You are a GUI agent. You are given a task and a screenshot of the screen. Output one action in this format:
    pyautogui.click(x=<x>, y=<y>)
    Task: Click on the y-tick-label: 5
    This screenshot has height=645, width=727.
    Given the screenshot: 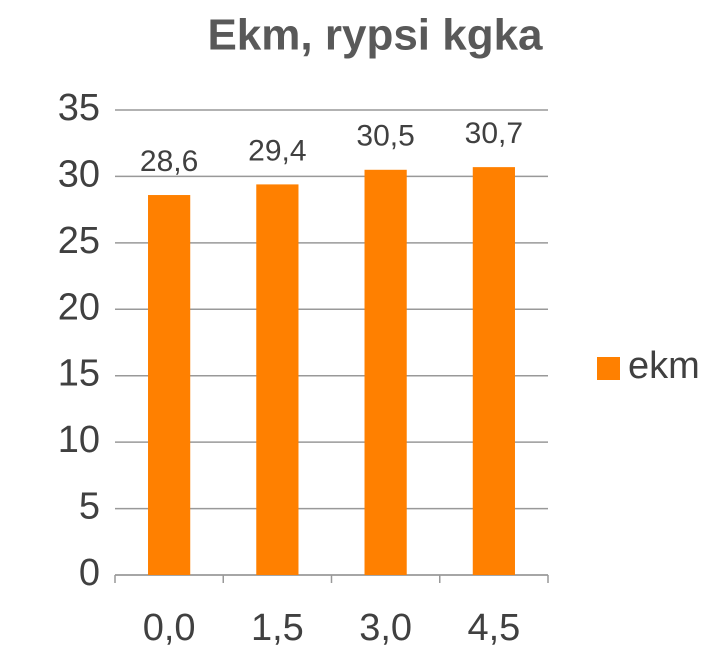 What is the action you would take?
    pyautogui.click(x=89, y=507)
    